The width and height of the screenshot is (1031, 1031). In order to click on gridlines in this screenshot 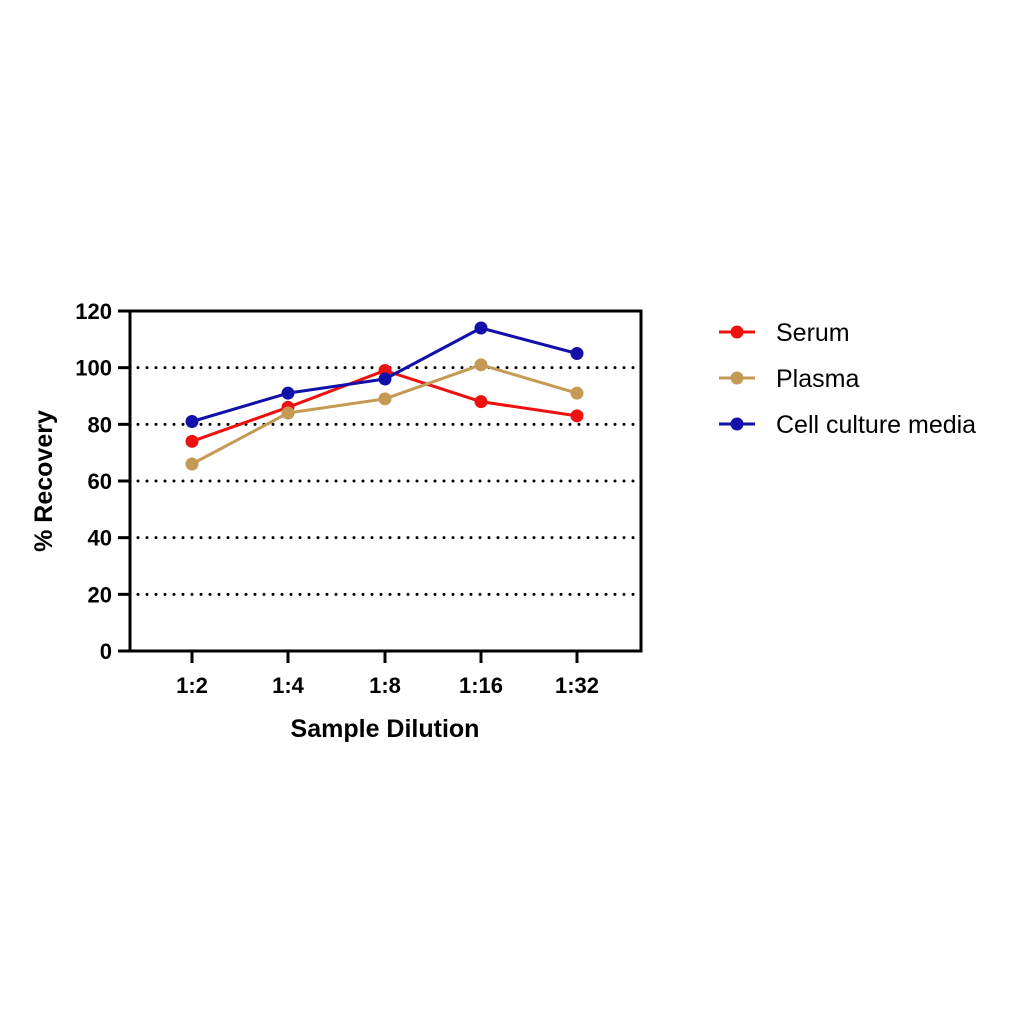, I will do `click(386, 481)`.